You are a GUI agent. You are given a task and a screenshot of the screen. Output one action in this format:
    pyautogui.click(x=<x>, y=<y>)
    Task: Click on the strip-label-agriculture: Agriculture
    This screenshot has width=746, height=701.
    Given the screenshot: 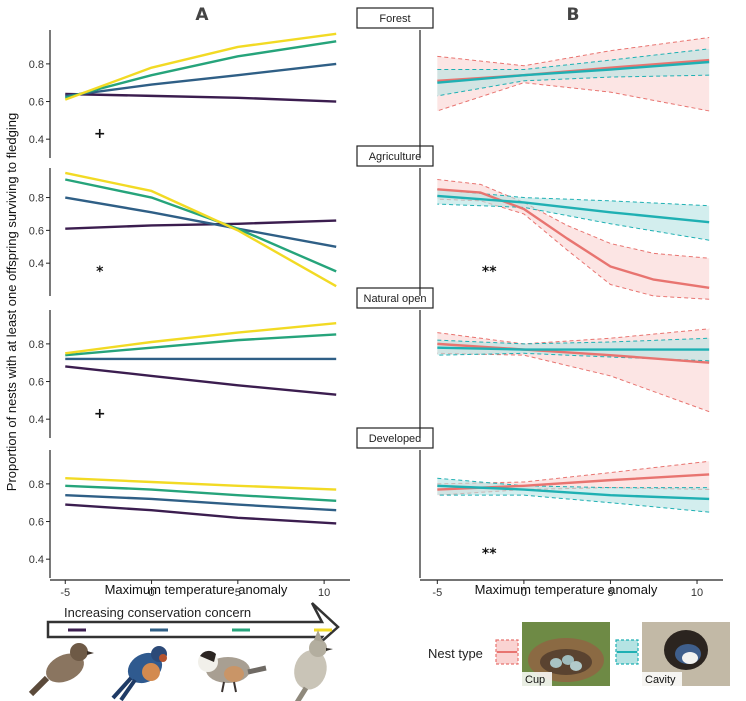 What is the action you would take?
    pyautogui.click(x=395, y=156)
    